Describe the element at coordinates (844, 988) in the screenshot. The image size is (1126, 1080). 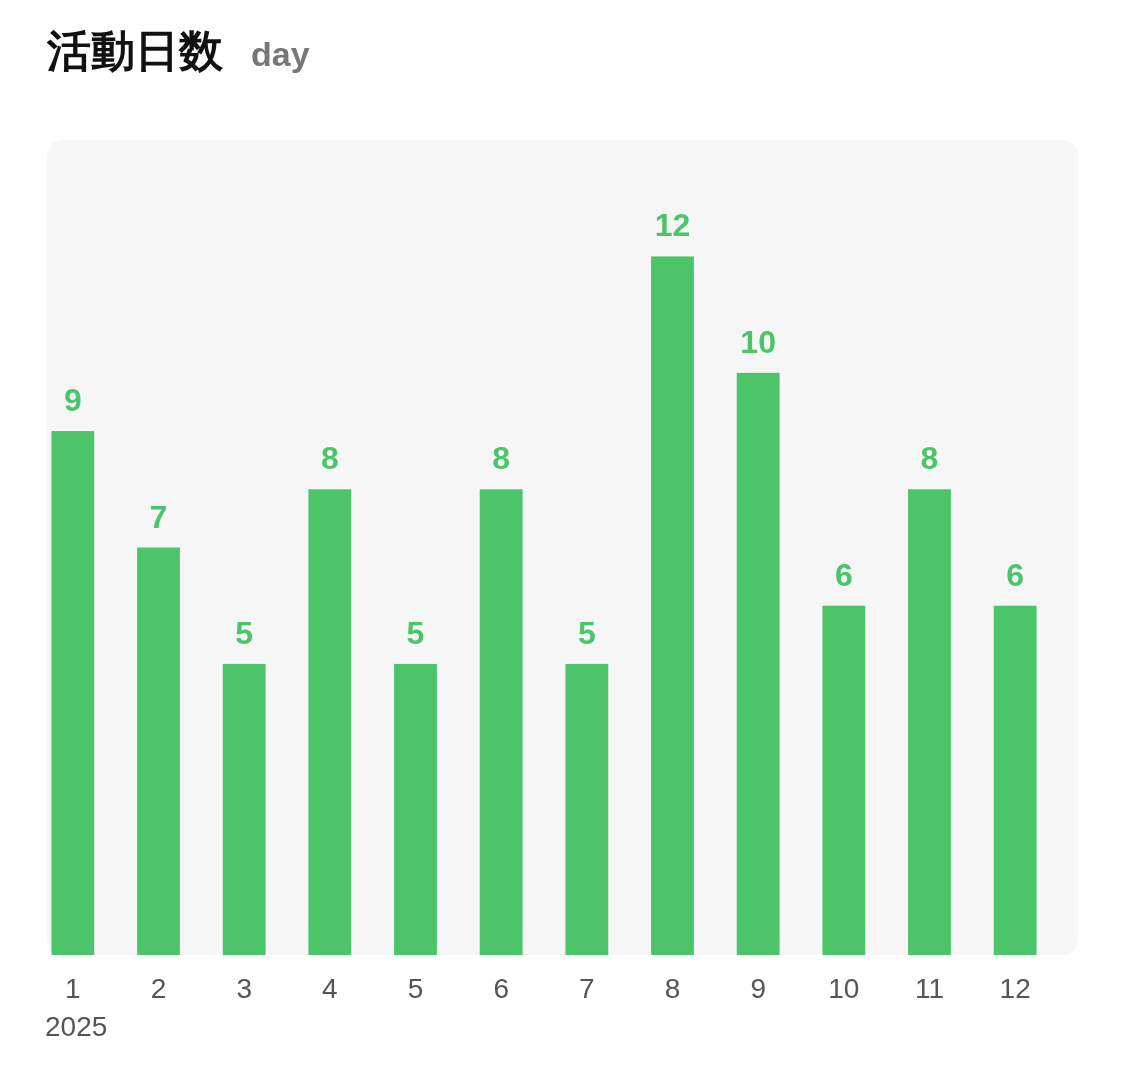
I see `x-tick-label: 10` at that location.